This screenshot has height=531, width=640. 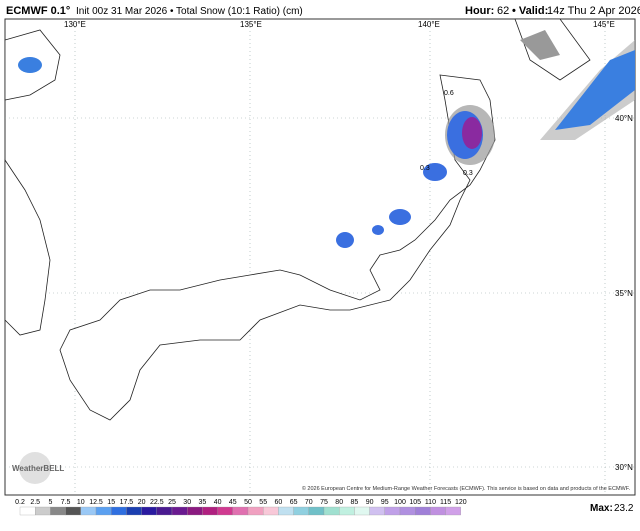 I want to click on contour-label: 0.6, so click(x=449, y=93).